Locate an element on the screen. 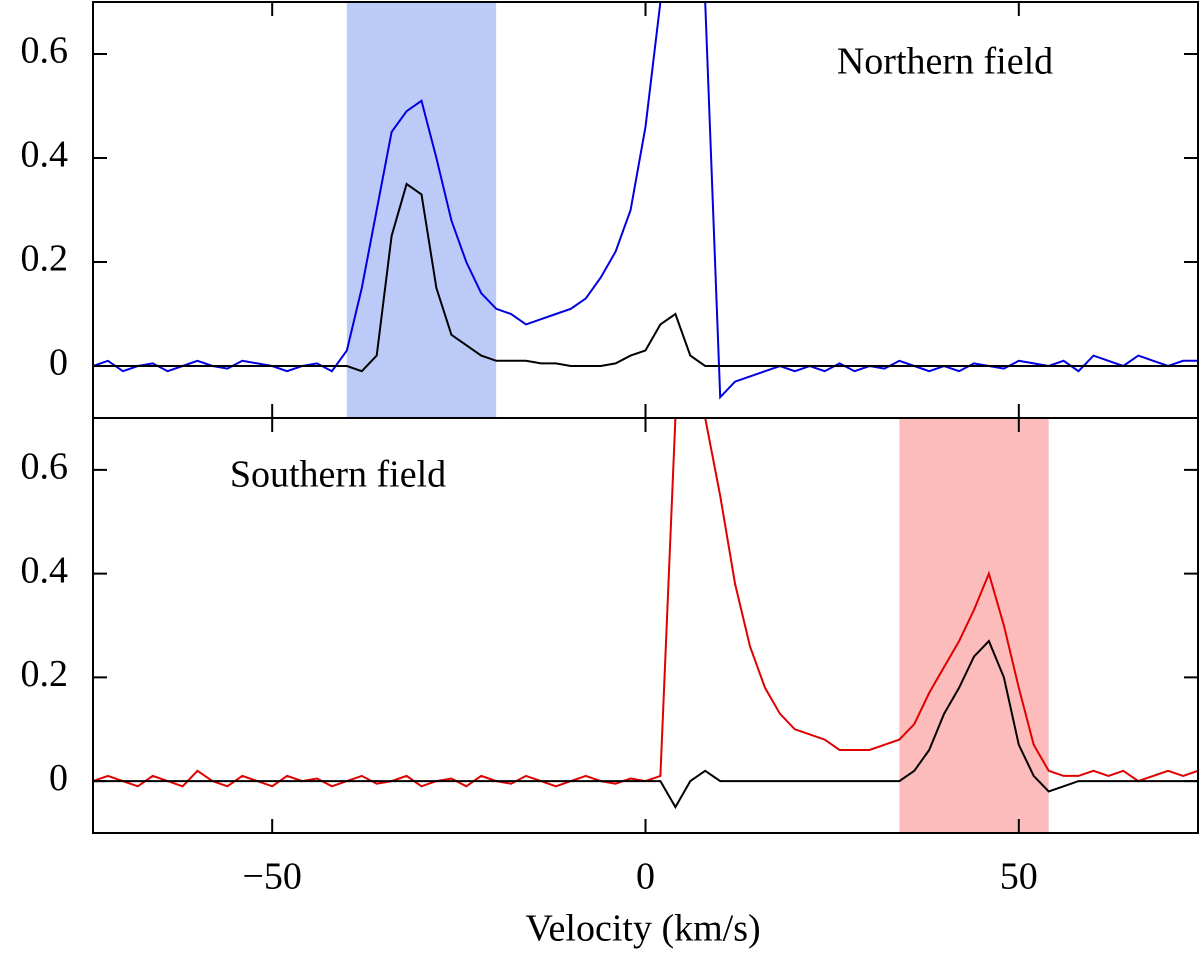 The image size is (1200, 961). x-axis-label: Velocity (km/s) is located at coordinates (642, 929).